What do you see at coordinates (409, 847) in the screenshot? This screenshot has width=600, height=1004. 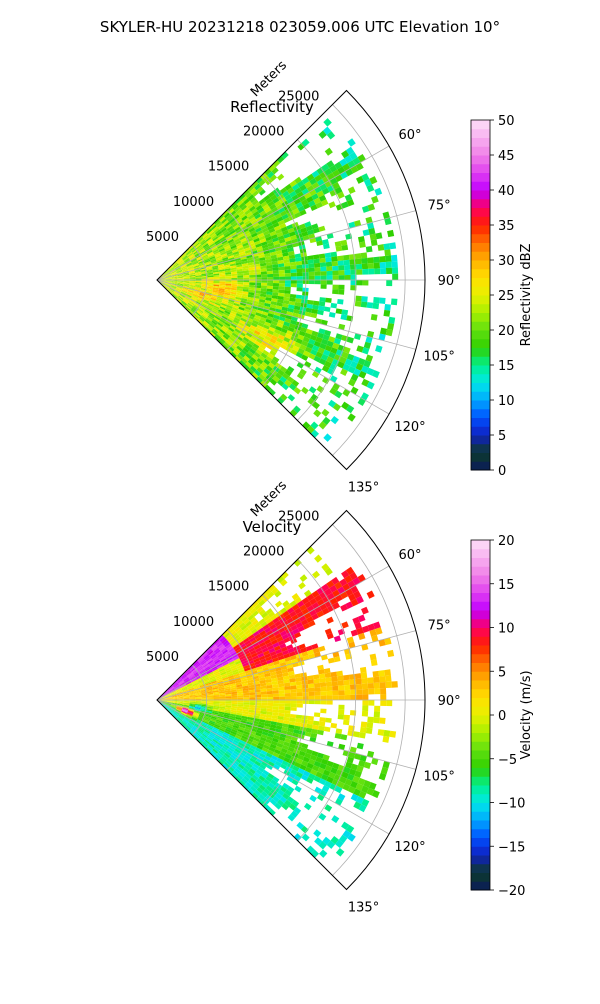 I see `azimuth-tick-label: 120°` at bounding box center [409, 847].